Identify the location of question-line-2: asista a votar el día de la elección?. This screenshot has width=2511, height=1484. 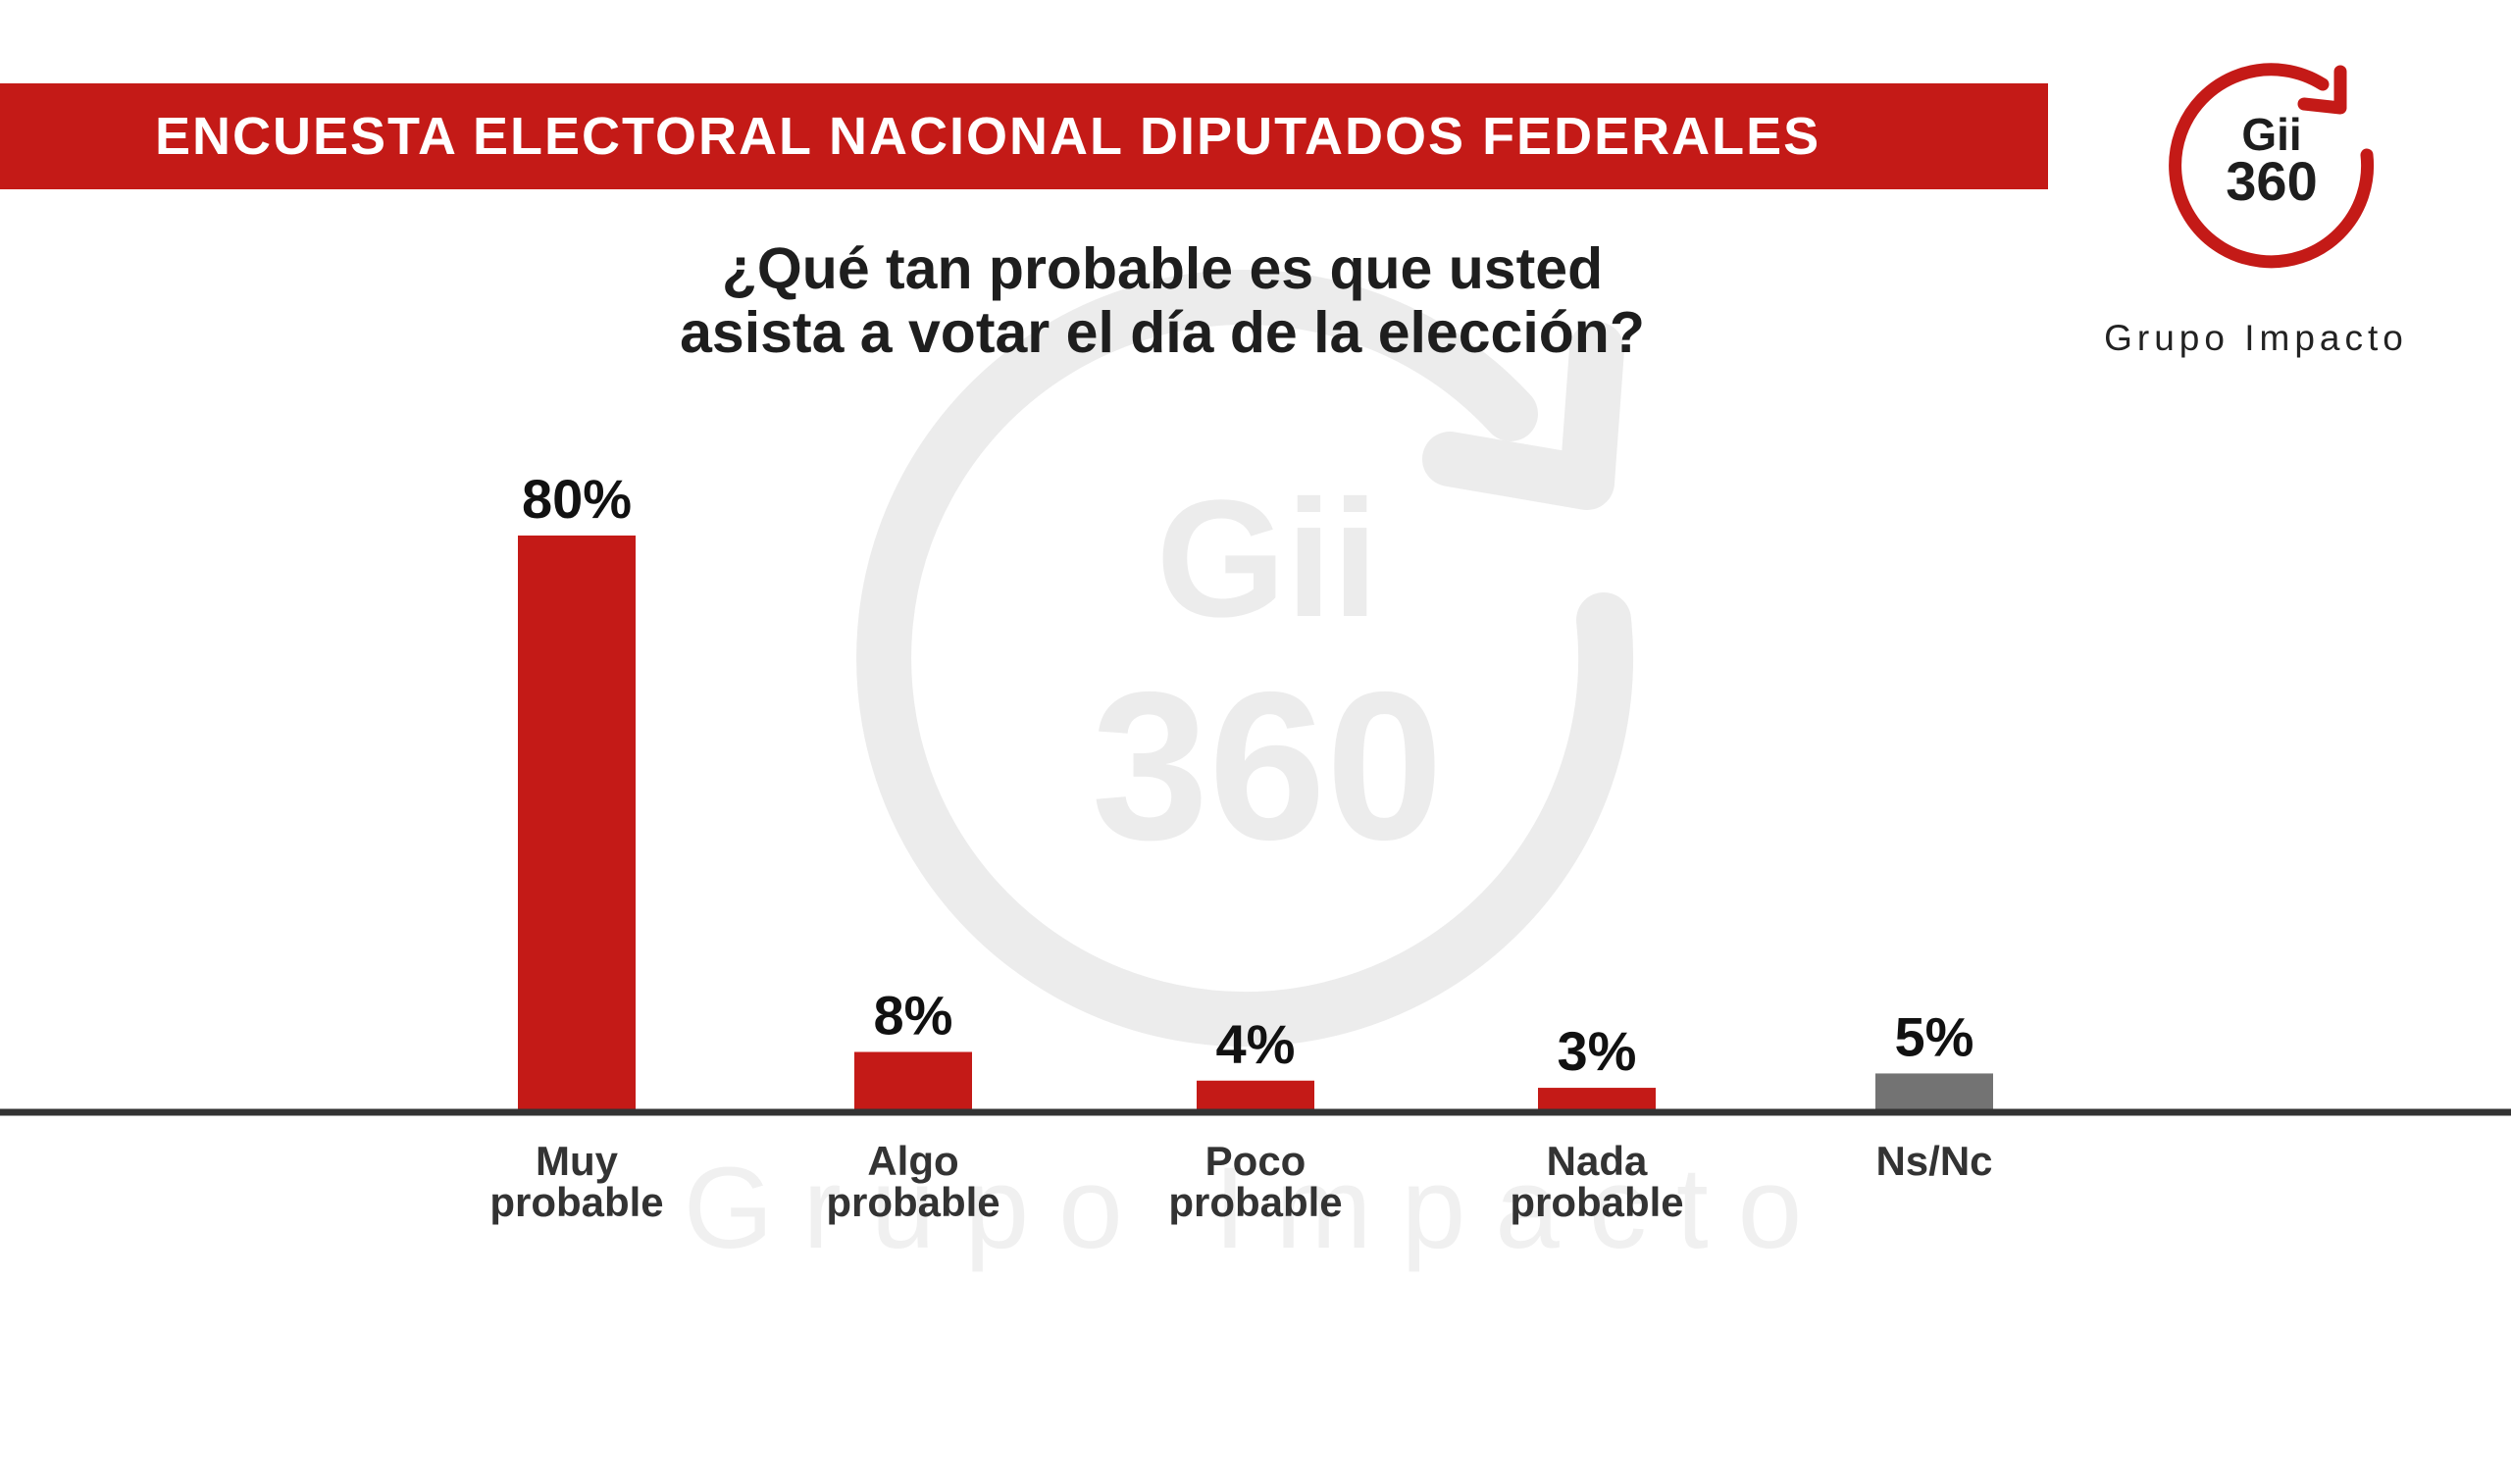
(1162, 332).